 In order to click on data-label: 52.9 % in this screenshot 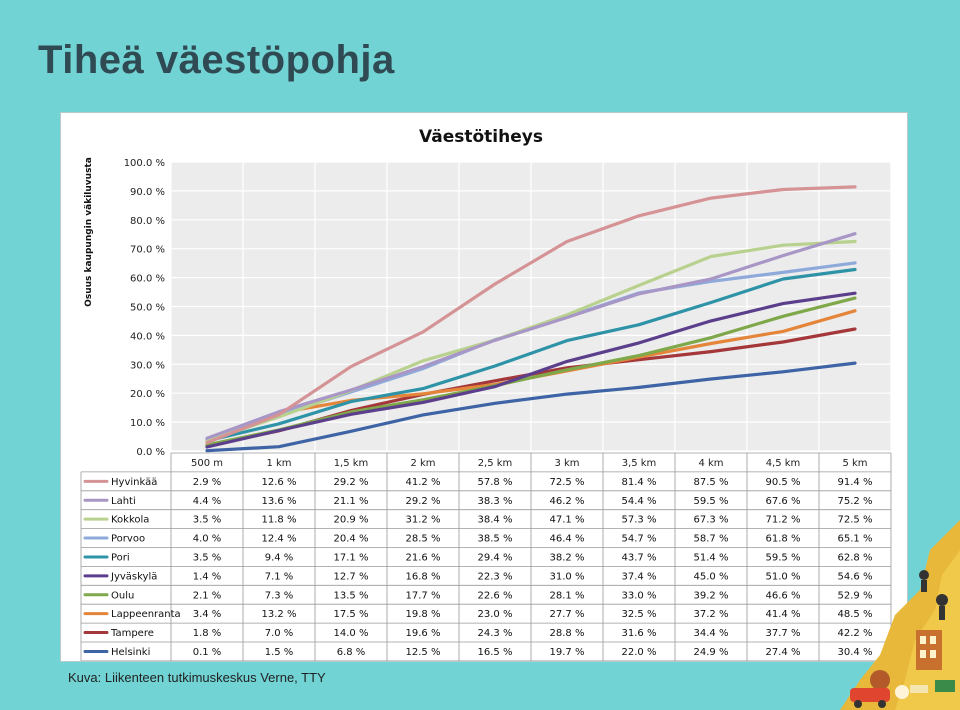, I will do `click(855, 595)`.